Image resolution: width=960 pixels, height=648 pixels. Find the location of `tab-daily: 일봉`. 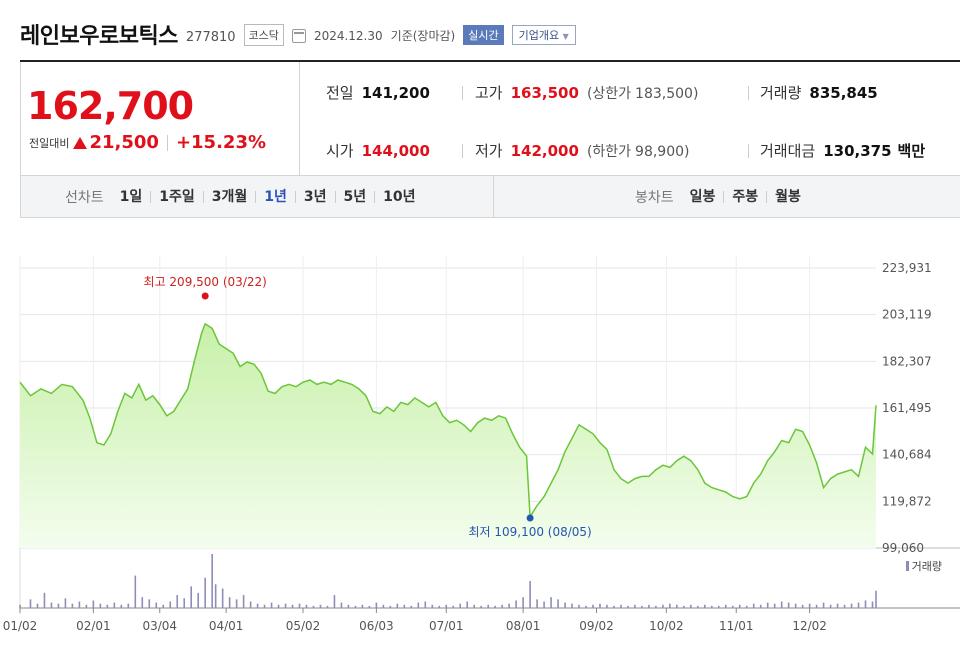

tab-daily: 일봉 is located at coordinates (702, 197).